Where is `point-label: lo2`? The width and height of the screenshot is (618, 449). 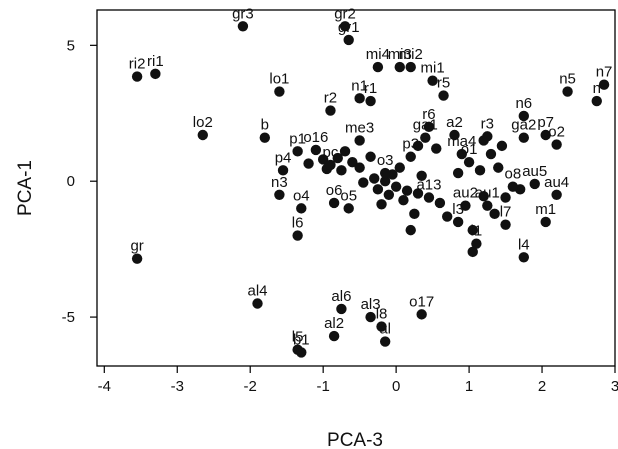 point-label: lo2 is located at coordinates (203, 122).